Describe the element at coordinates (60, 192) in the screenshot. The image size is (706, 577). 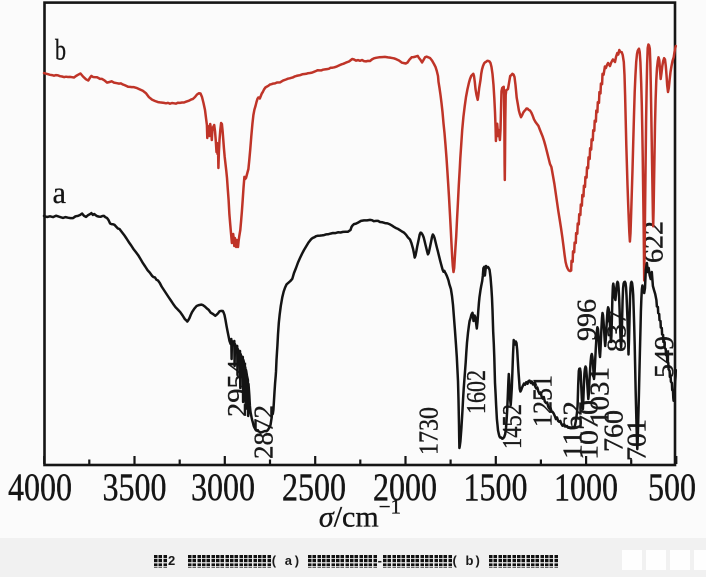
I see `svg-text: a` at that location.